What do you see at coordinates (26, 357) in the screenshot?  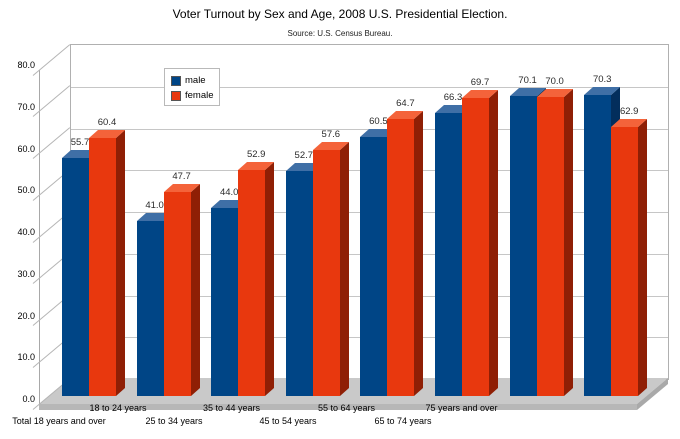 I see `y-tick-label: 10.0` at bounding box center [26, 357].